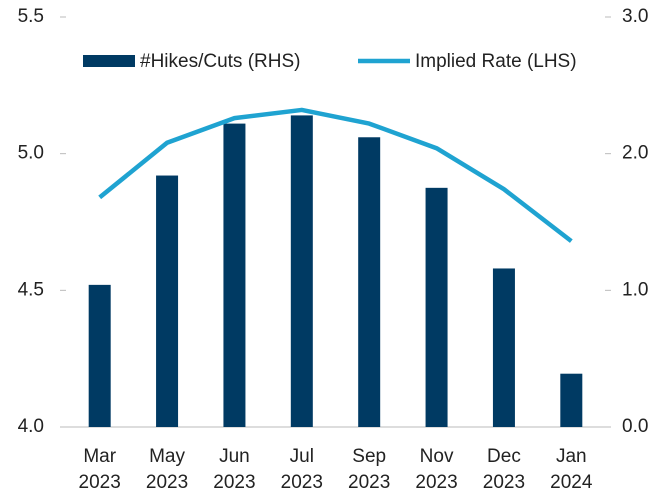 The height and width of the screenshot is (495, 662). I want to click on x-tick-label-line: Jul, so click(302, 456).